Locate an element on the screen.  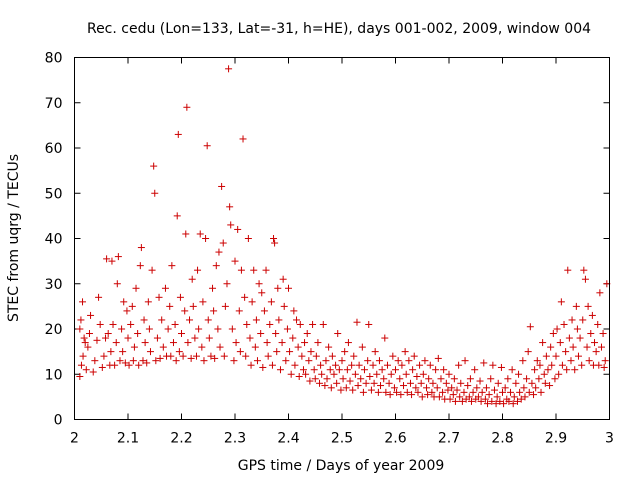
y-axis-label: STEC from uqrg / TECUs is located at coordinates (14, 238).